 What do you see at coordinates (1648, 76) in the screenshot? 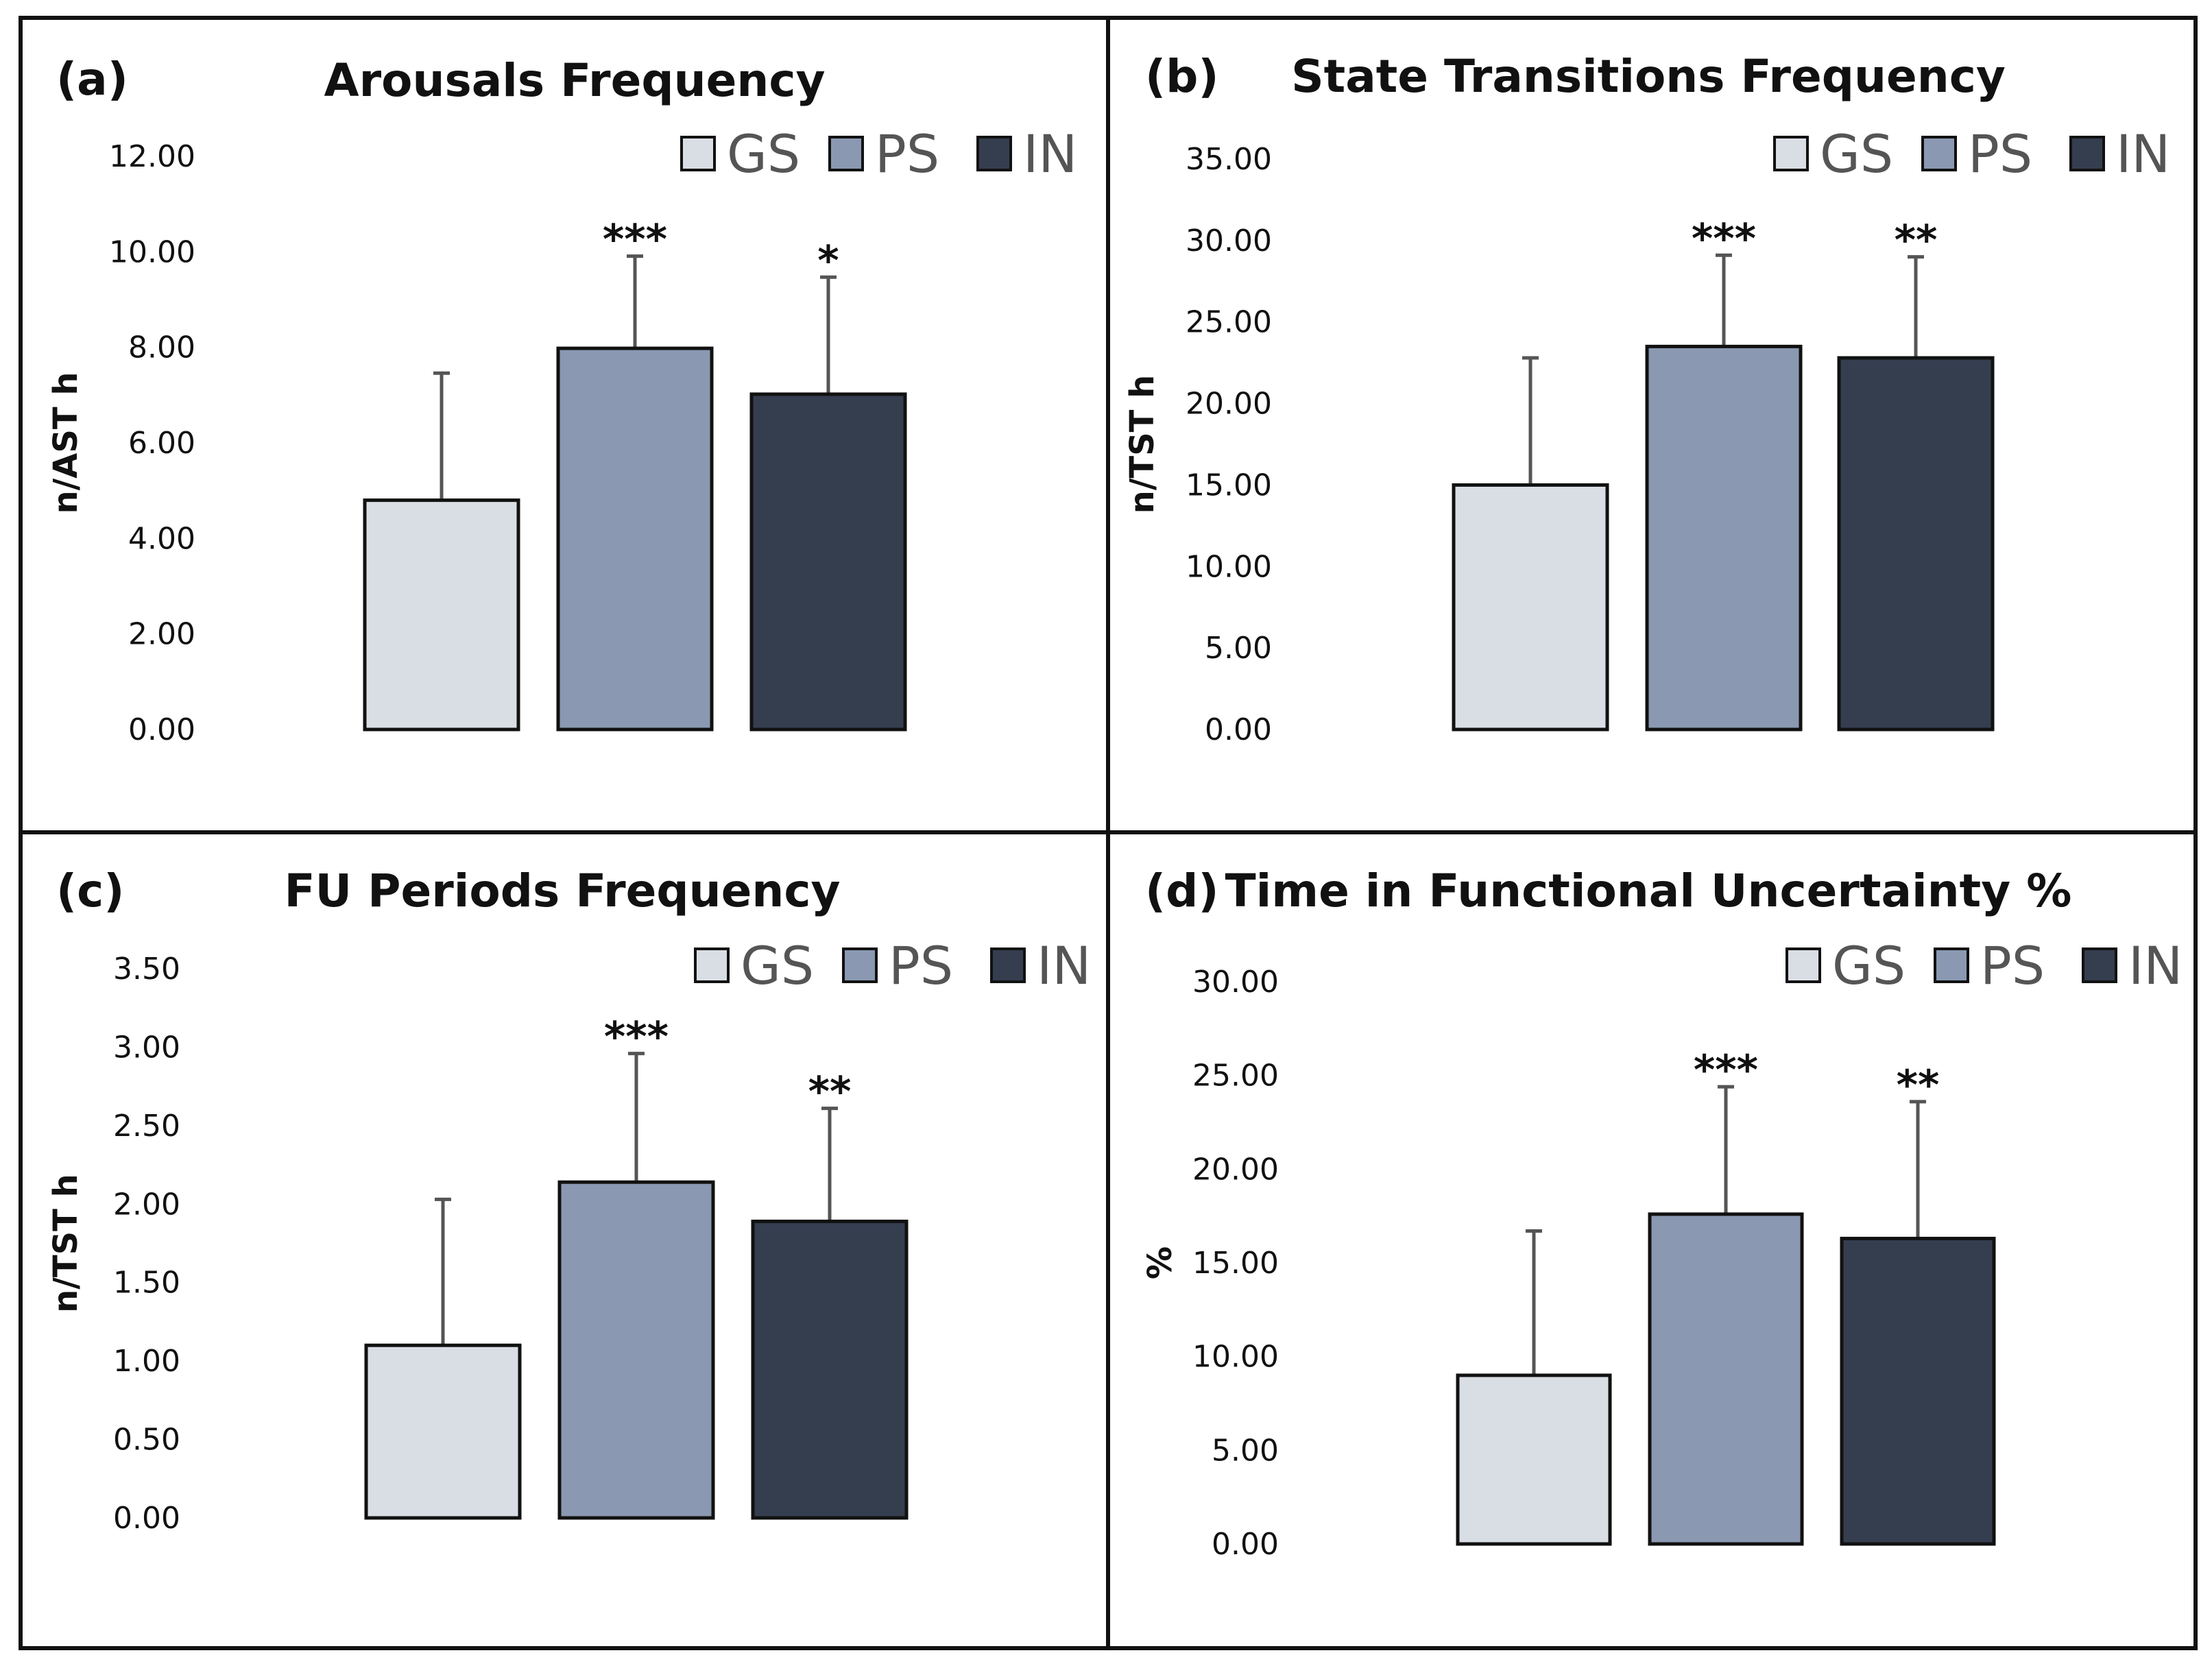
I see `chart-title: State Transitions Frequency` at bounding box center [1648, 76].